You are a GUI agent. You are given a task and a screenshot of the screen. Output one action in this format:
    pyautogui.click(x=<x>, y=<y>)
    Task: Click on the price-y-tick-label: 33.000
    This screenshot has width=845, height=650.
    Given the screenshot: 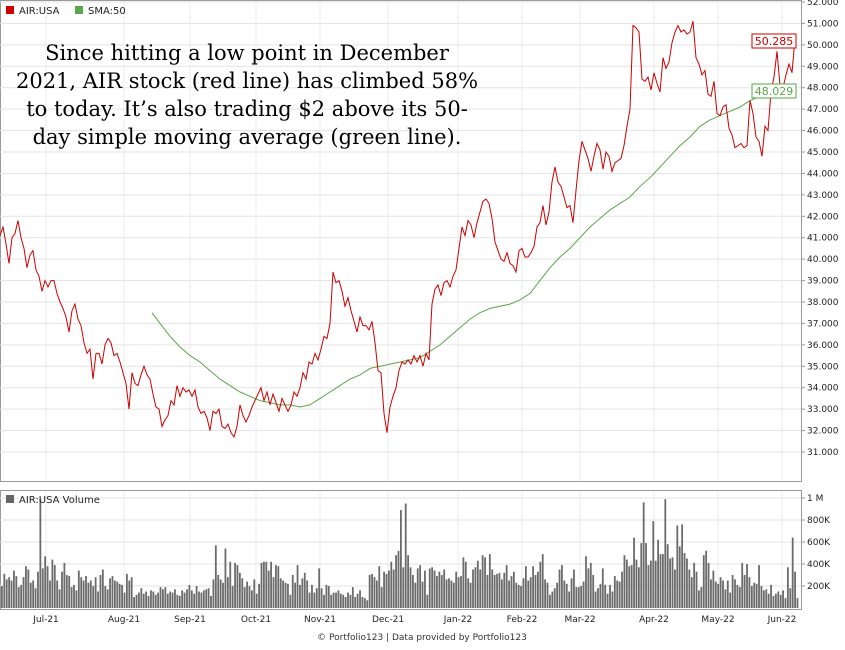 What is the action you would take?
    pyautogui.click(x=823, y=410)
    